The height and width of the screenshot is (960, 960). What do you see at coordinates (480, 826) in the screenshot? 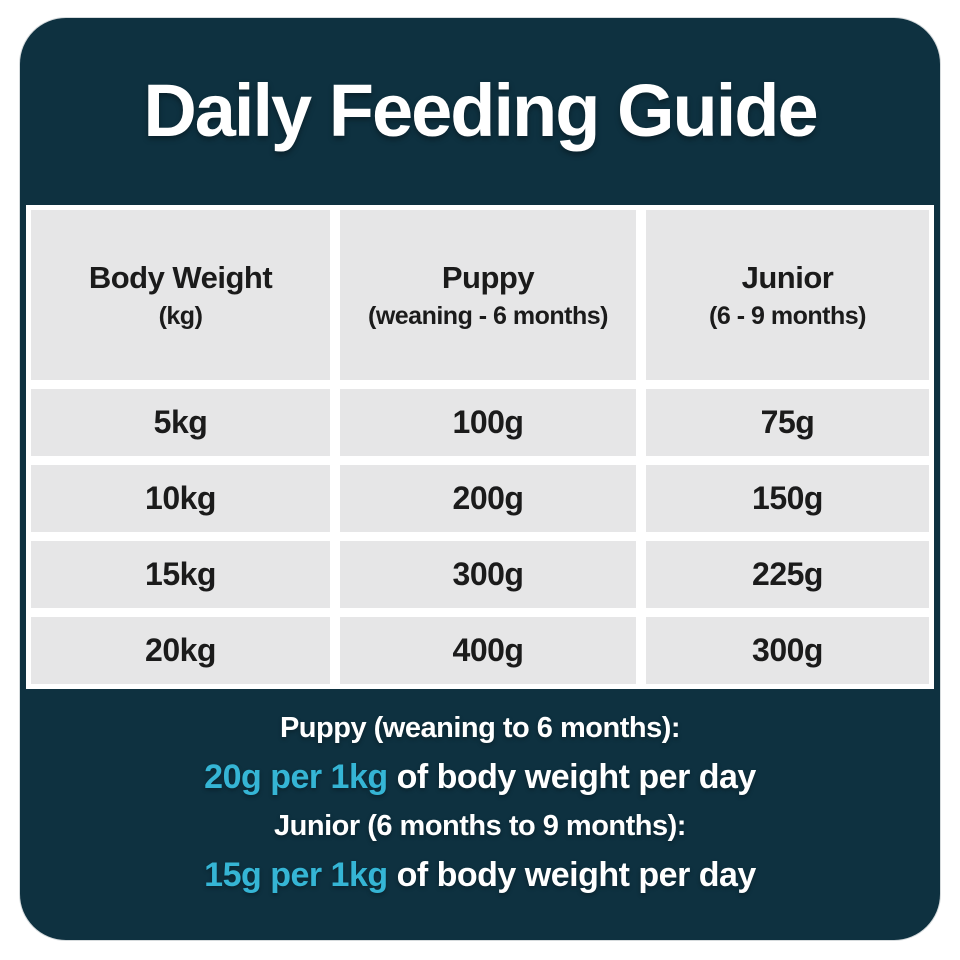
I see `note-junior-heading: Junior (6 months to 9 months):` at bounding box center [480, 826].